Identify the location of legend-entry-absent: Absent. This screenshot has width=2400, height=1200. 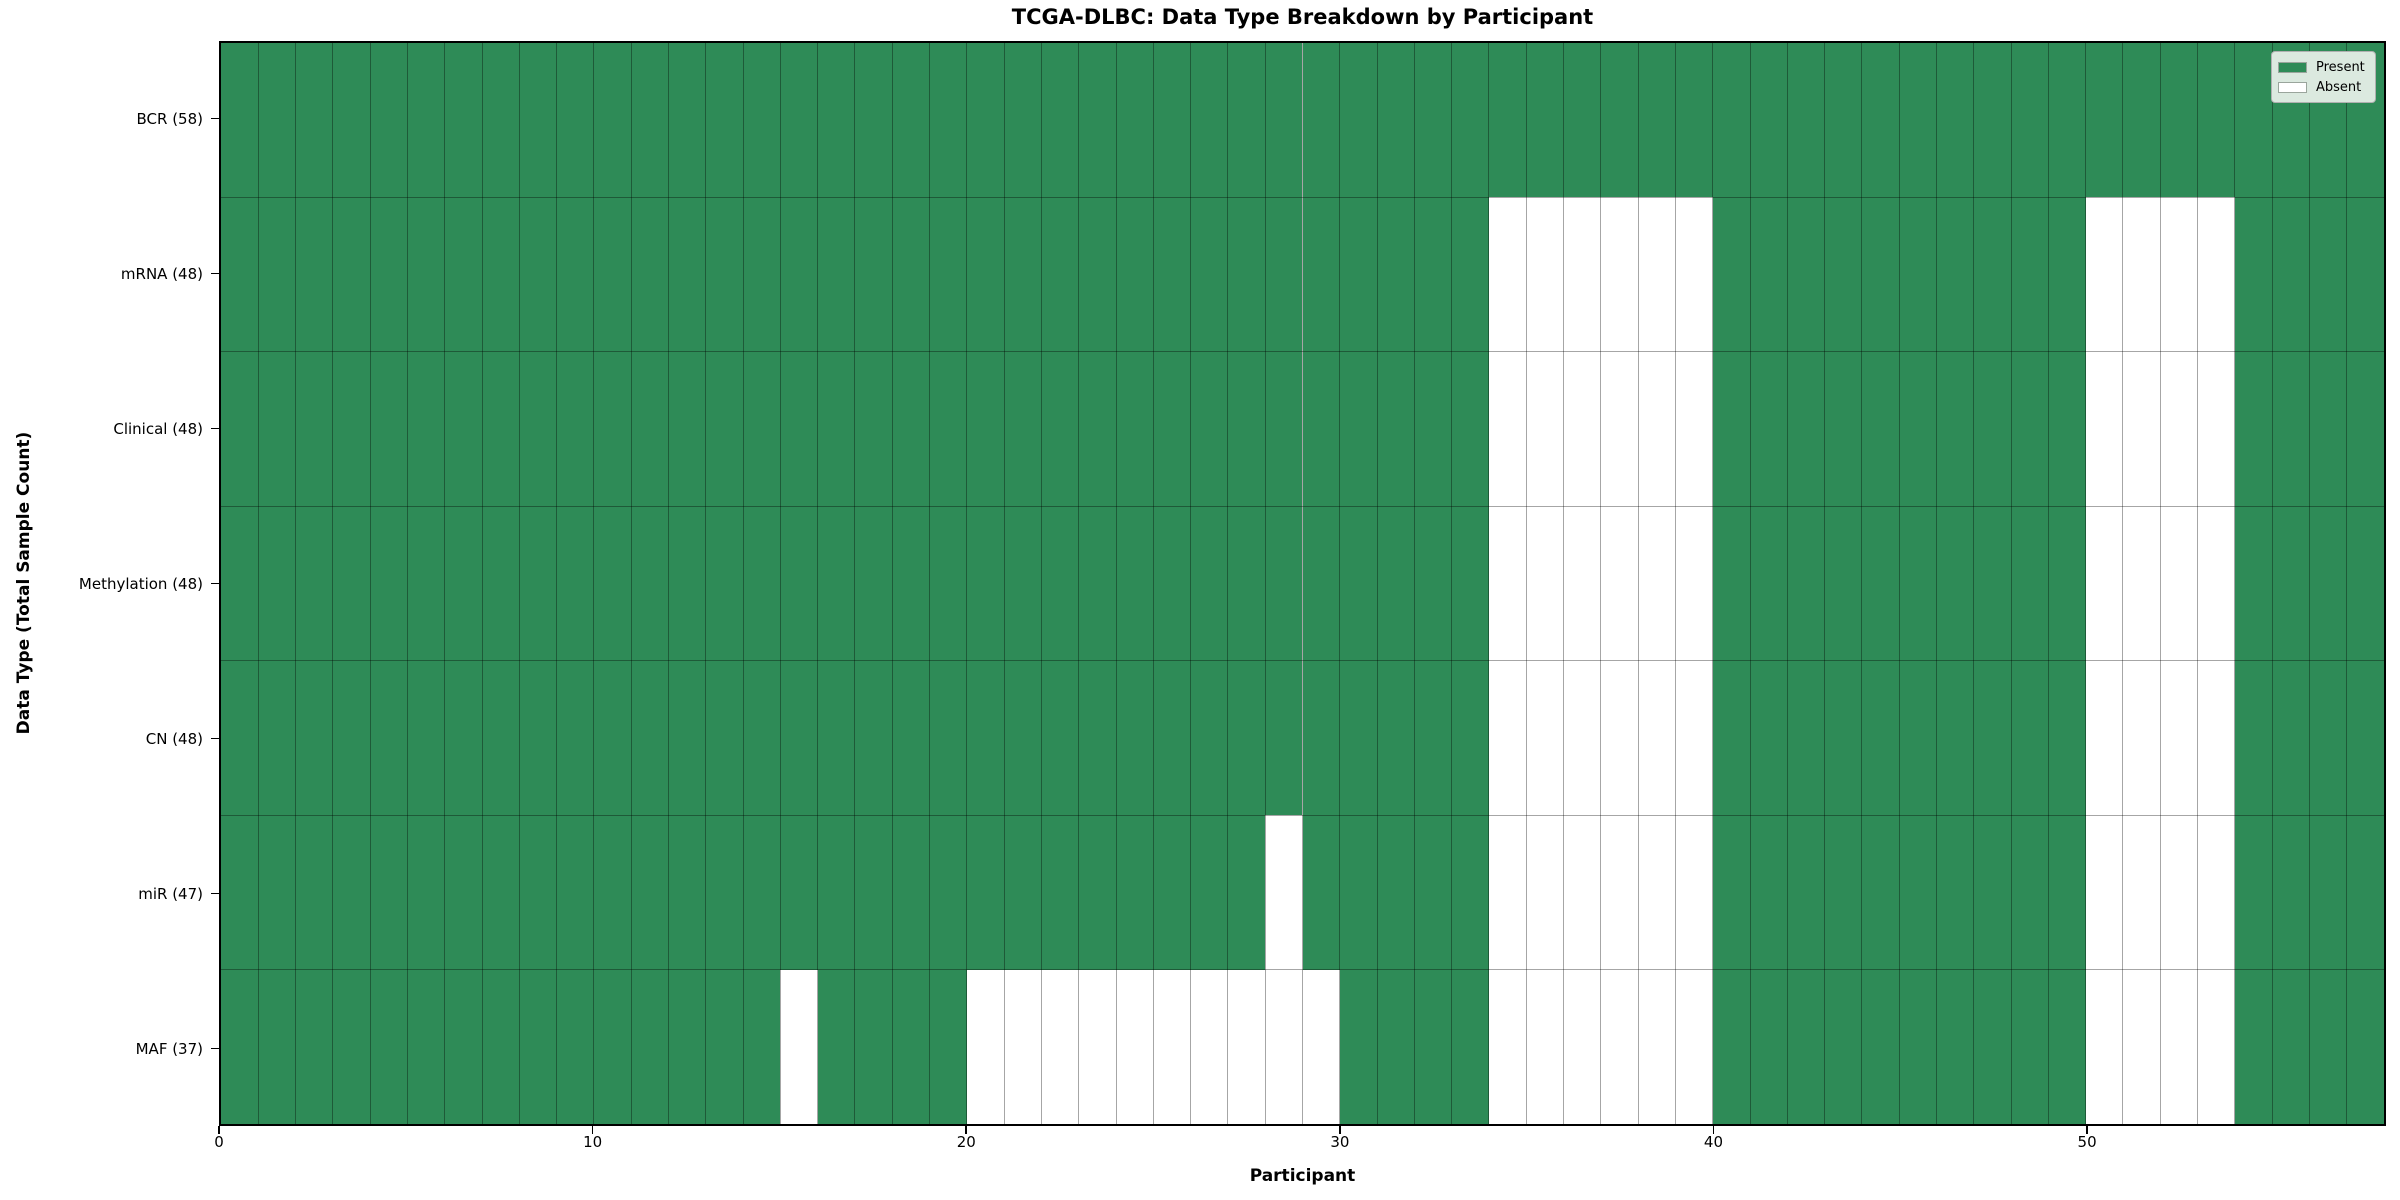
(2323, 87).